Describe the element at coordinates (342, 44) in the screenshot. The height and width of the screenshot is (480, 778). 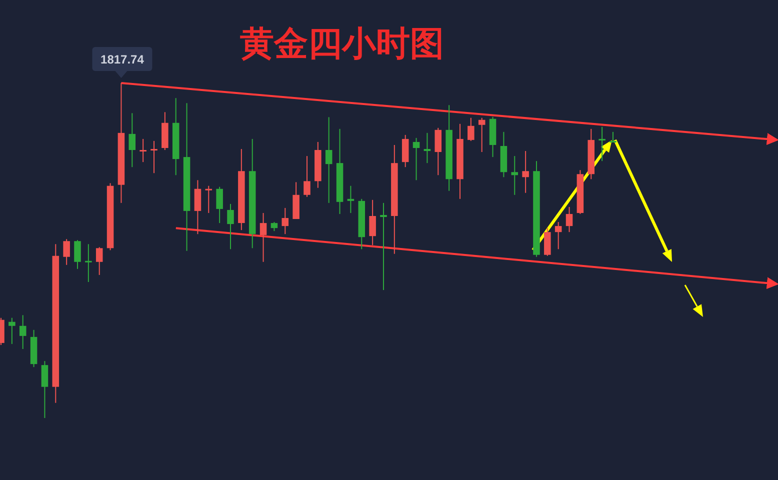
I see `chart-title: 黄金四小时图` at that location.